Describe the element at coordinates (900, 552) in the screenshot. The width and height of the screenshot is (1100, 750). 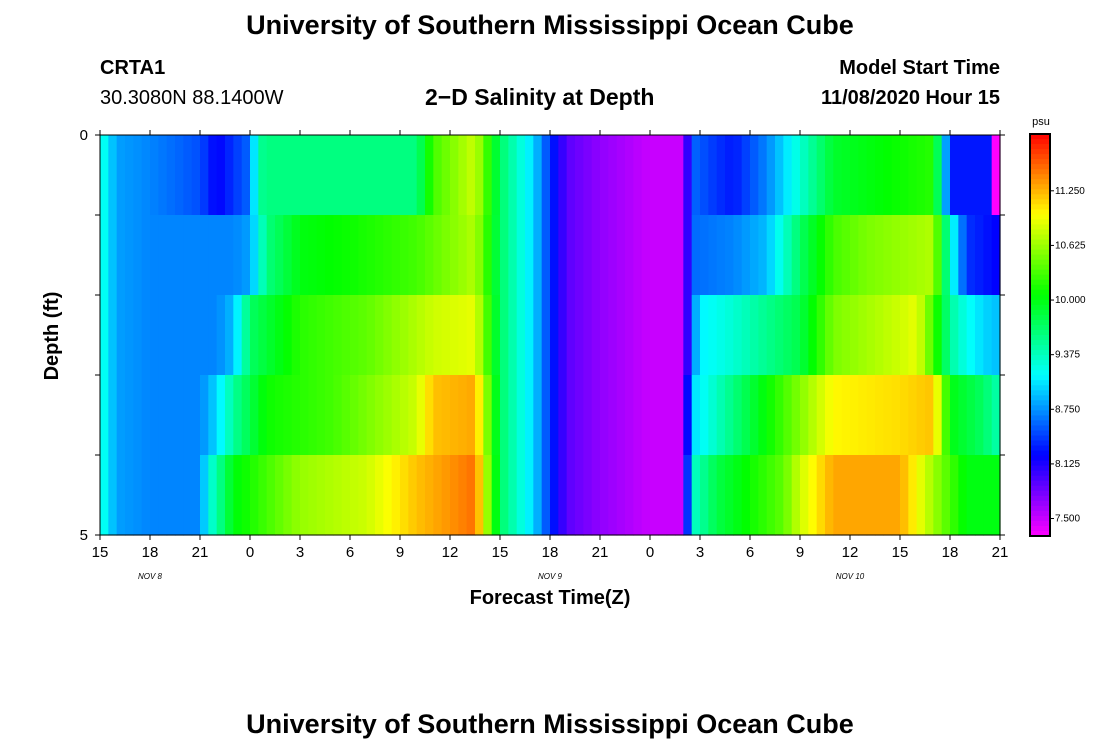
I see `x-tick-label: 15` at that location.